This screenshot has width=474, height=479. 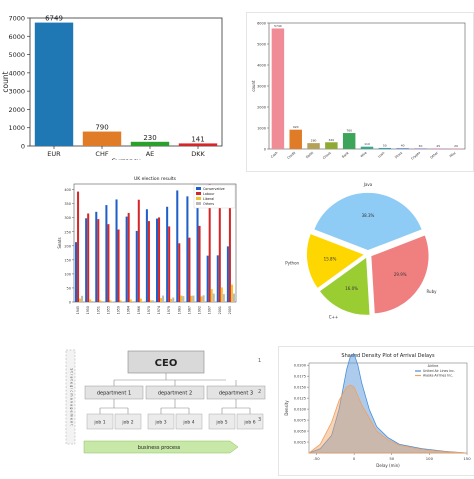 I want to click on bar-stock, so click(x=402, y=148).